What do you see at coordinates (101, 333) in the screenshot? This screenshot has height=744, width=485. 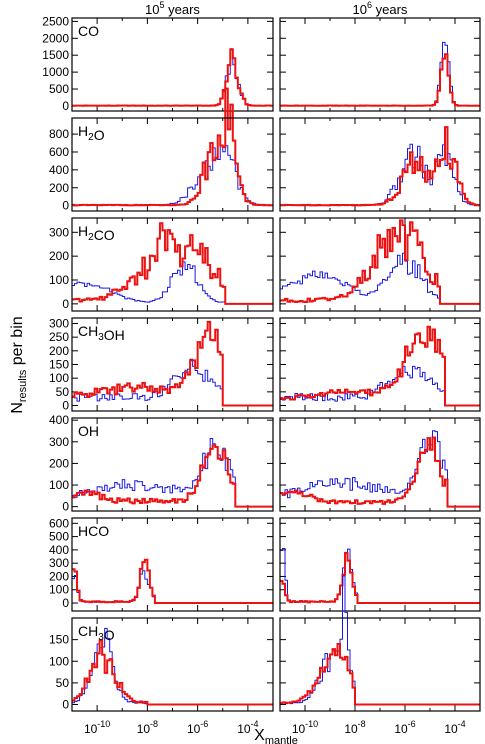 I see `species-label: CH3OH` at bounding box center [101, 333].